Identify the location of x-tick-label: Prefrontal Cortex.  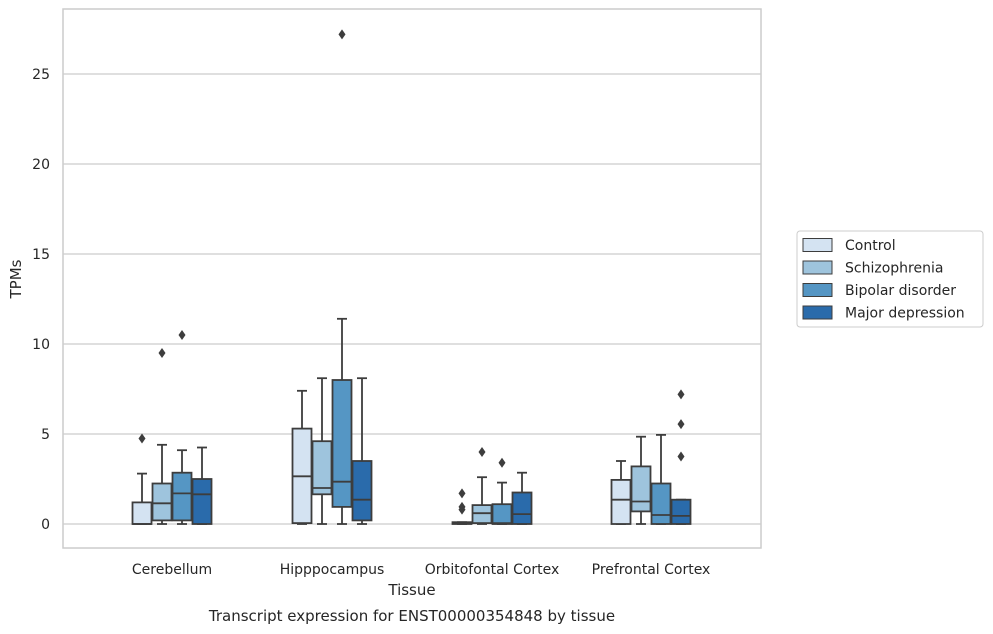
(651, 570).